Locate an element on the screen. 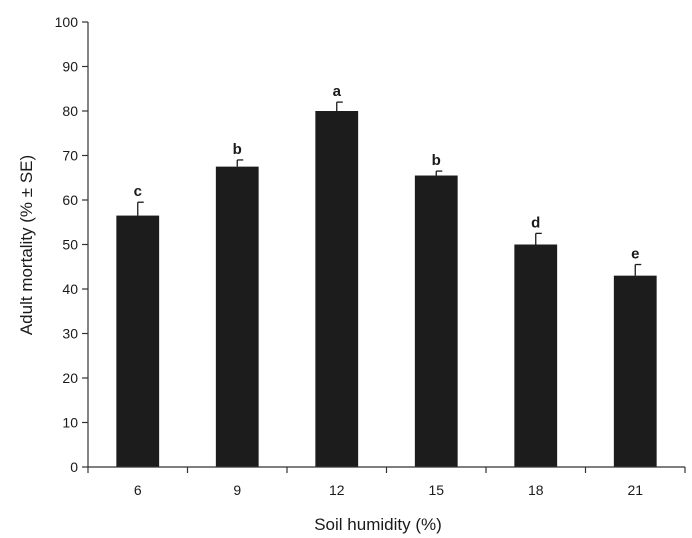 Image resolution: width=692 pixels, height=538 pixels. x-axis-title: Soil humidity (%) is located at coordinates (378, 524).